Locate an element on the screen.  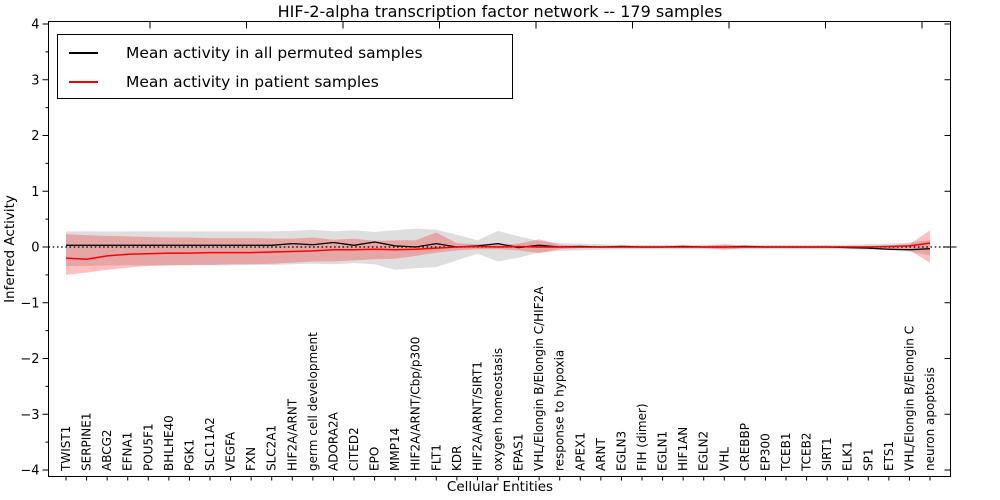
x-tick-label: EPO is located at coordinates (375, 459).